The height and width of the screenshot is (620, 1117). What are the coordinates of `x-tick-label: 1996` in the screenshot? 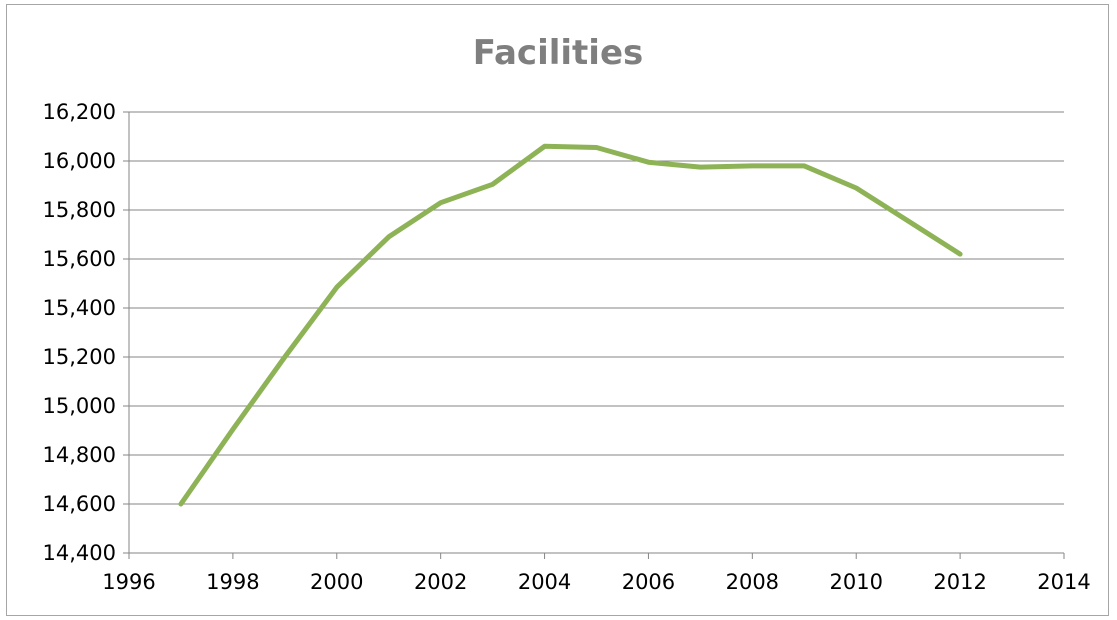 It's located at (128, 582).